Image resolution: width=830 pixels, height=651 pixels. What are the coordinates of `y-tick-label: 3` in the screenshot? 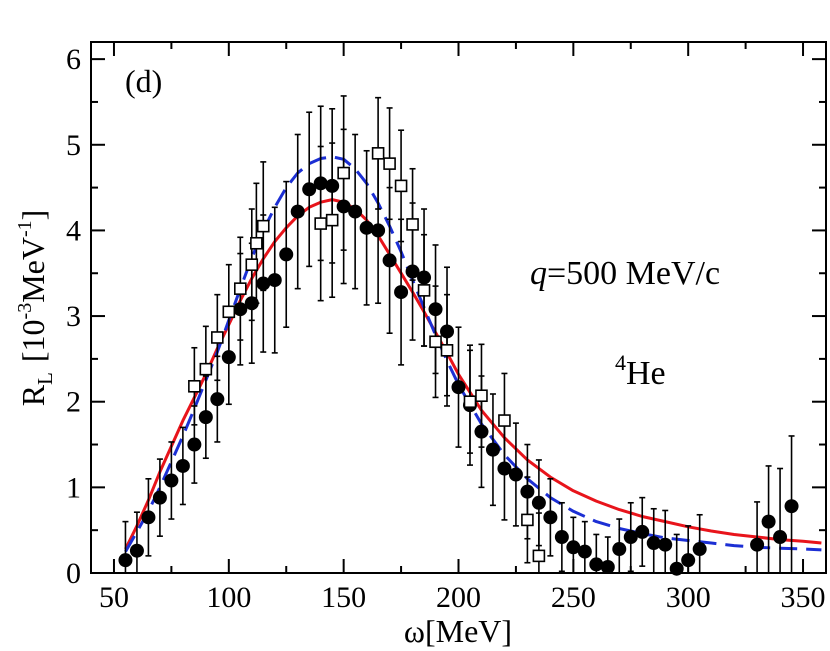 It's located at (73, 316).